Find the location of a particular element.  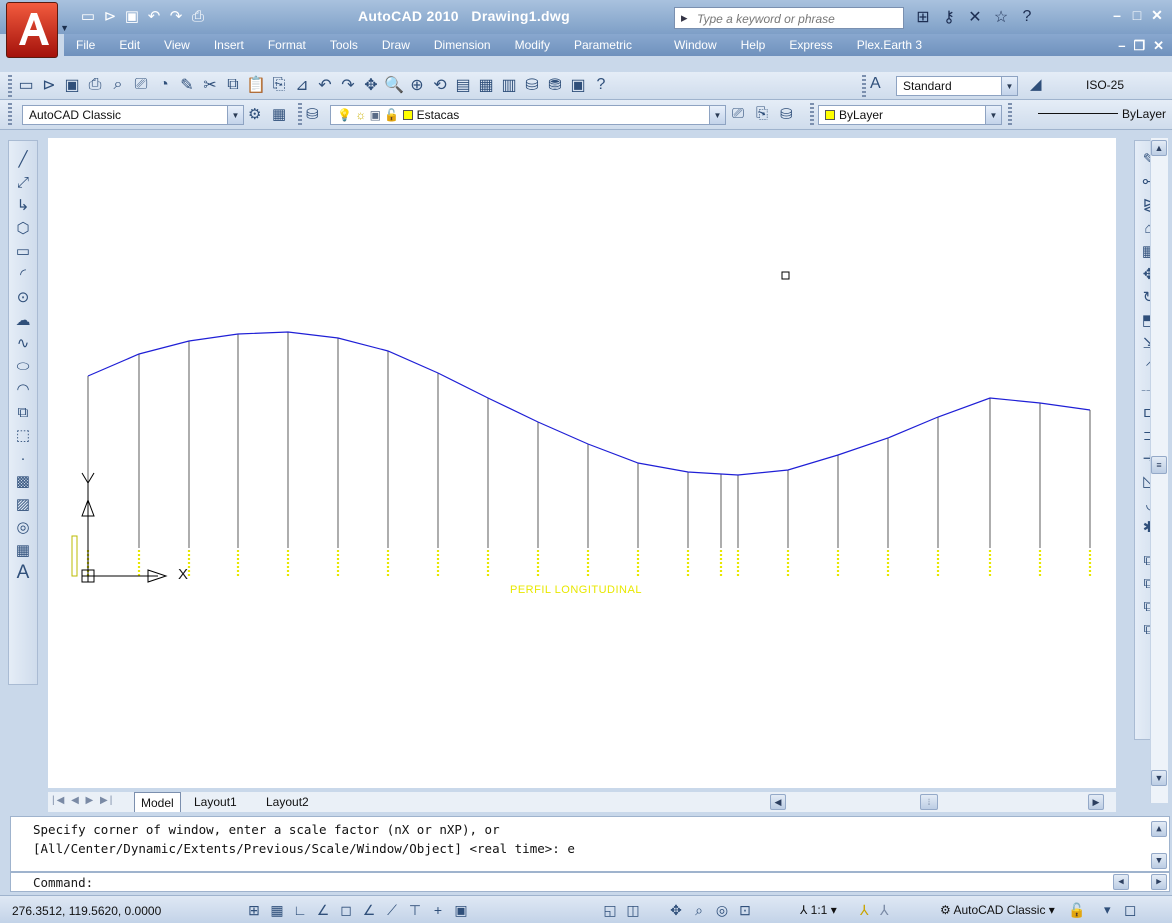

layer-select: 💡 ☼ ▣ 🔓 Estacas ▼ is located at coordinates (528, 115).